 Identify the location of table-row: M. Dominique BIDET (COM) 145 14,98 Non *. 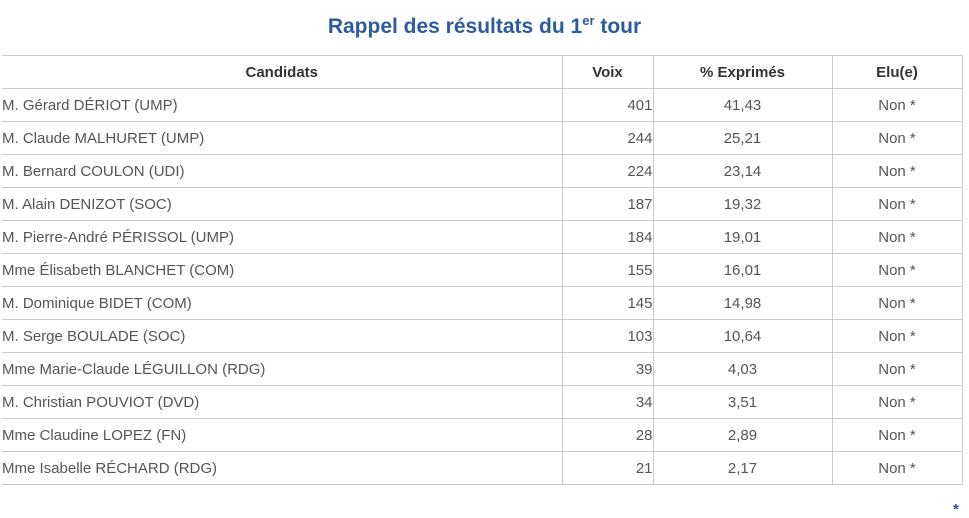
(482, 303).